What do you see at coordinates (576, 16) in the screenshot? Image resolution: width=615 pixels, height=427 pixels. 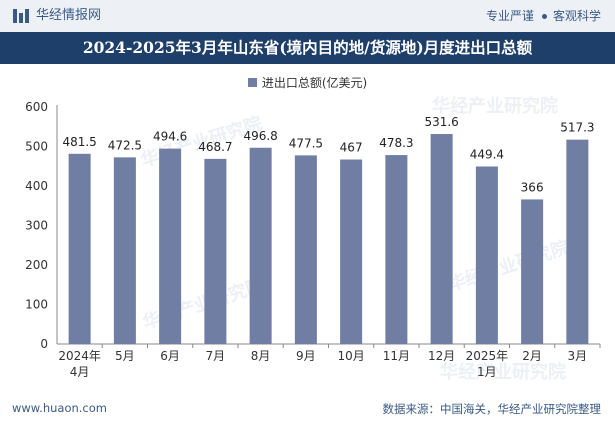 I see `slogan-objective: 客观科学` at bounding box center [576, 16].